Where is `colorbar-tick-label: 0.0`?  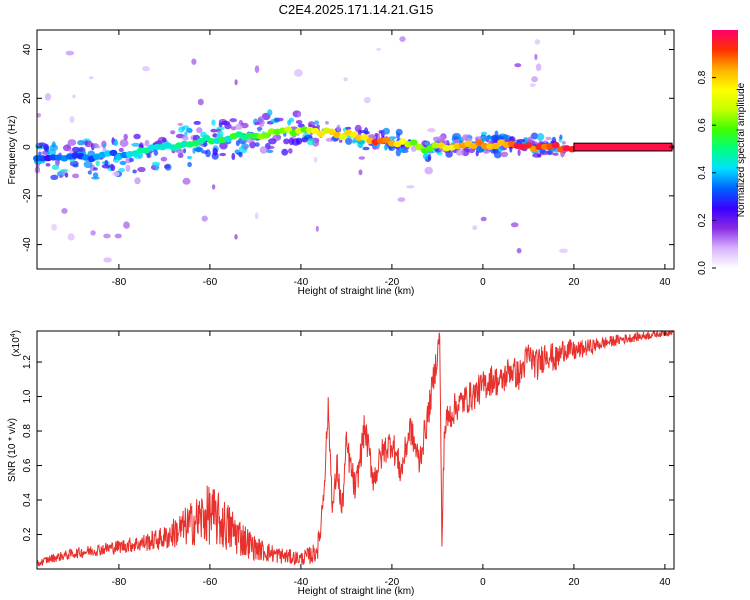 colorbar-tick-label: 0.0 is located at coordinates (702, 268).